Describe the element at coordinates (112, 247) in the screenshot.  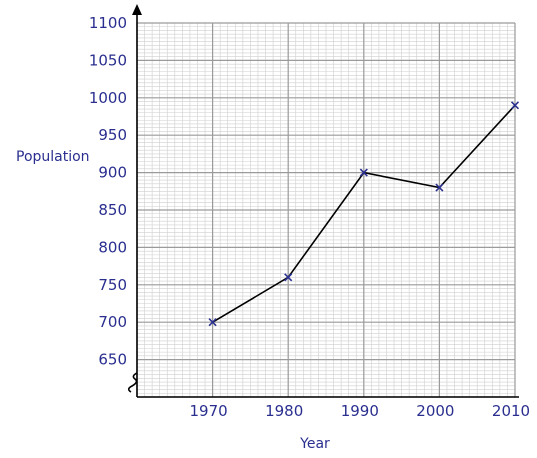
I see `y-tick-label: 800` at that location.